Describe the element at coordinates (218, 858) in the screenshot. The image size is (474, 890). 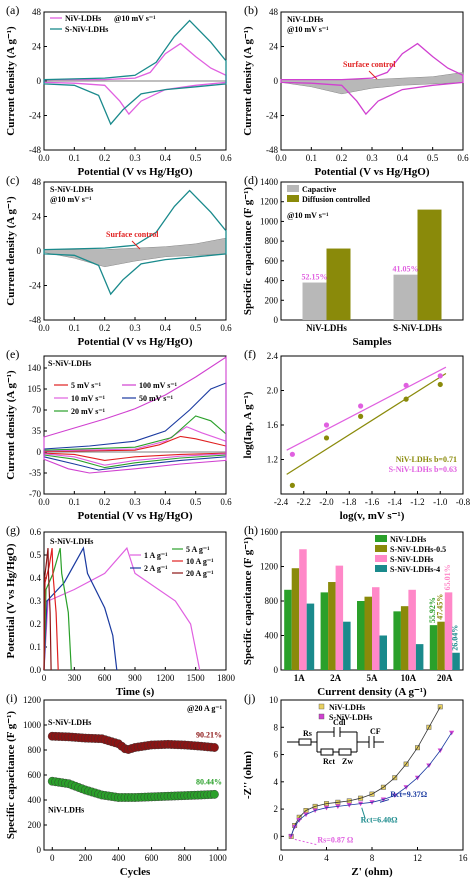
I see `x-tick-label: 1000` at that location.